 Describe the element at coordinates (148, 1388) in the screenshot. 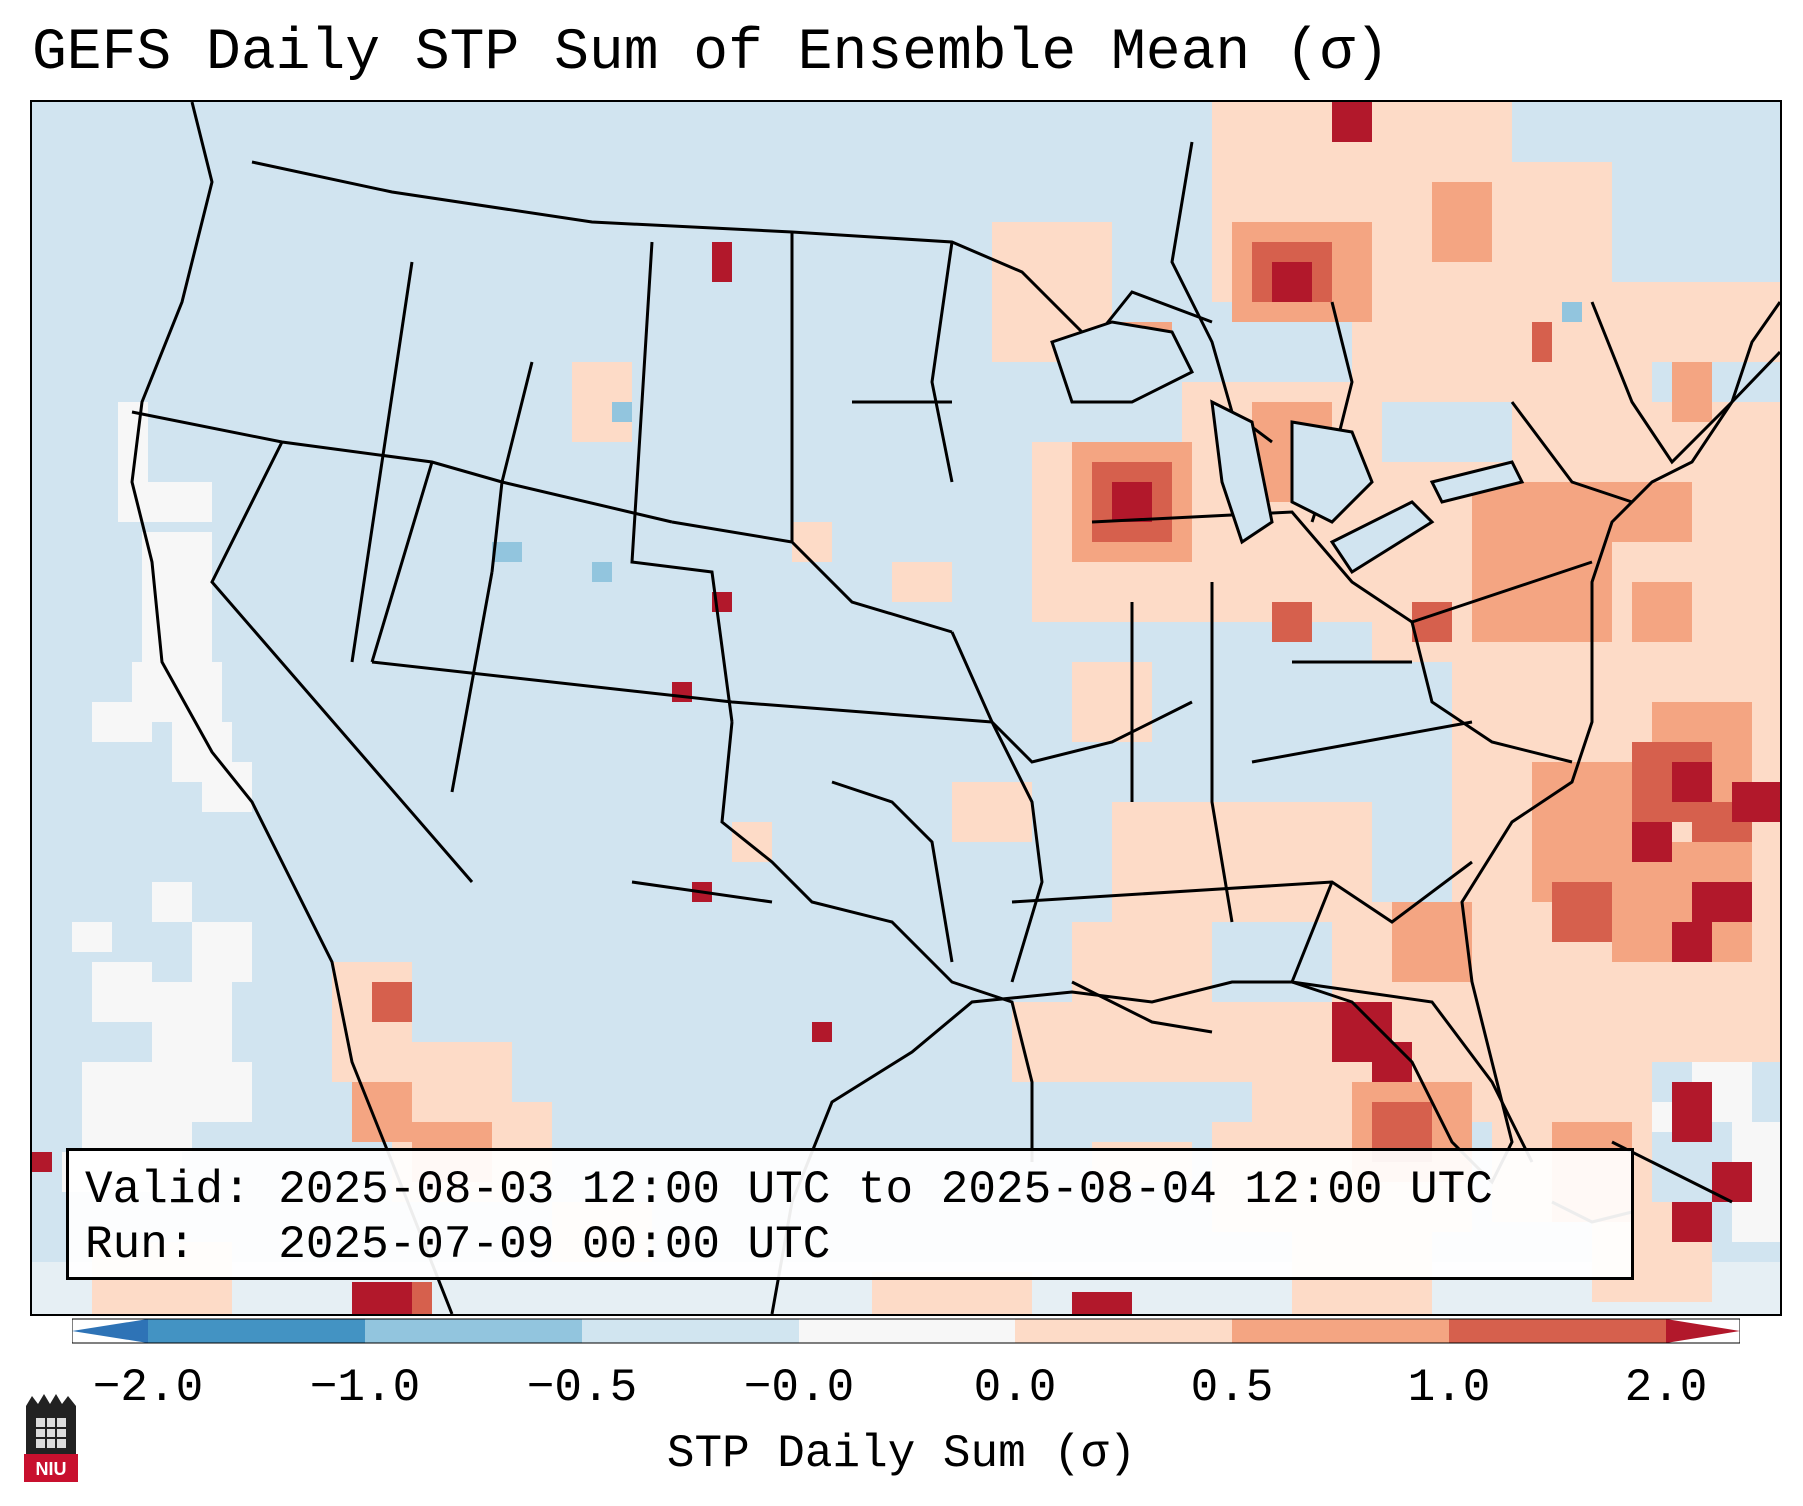

I see `colorbar-tick: −2.0` at that location.